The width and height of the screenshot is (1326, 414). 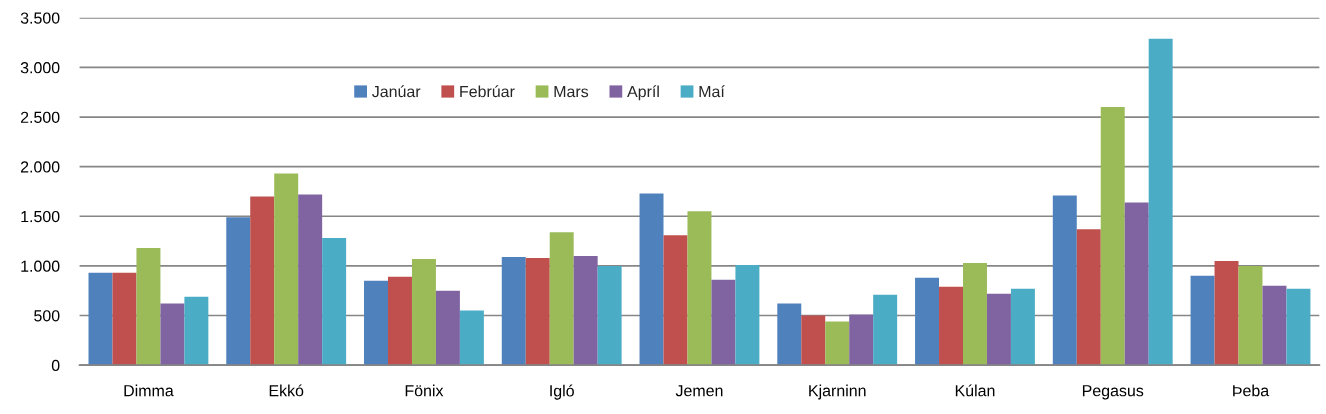 What do you see at coordinates (712, 91) in the screenshot?
I see `legend-label: Maí` at bounding box center [712, 91].